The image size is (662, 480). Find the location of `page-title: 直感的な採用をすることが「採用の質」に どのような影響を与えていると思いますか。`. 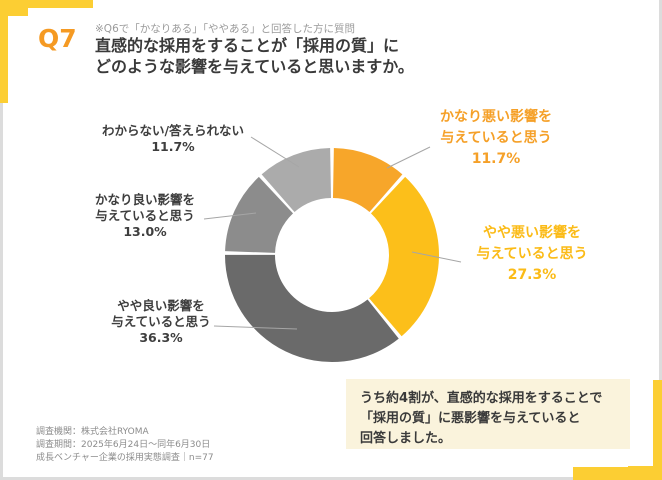

page-title: 直感的な採用をすることが「採用の質」に どのような影響を与えていると思いますか。 is located at coordinates (254, 56).